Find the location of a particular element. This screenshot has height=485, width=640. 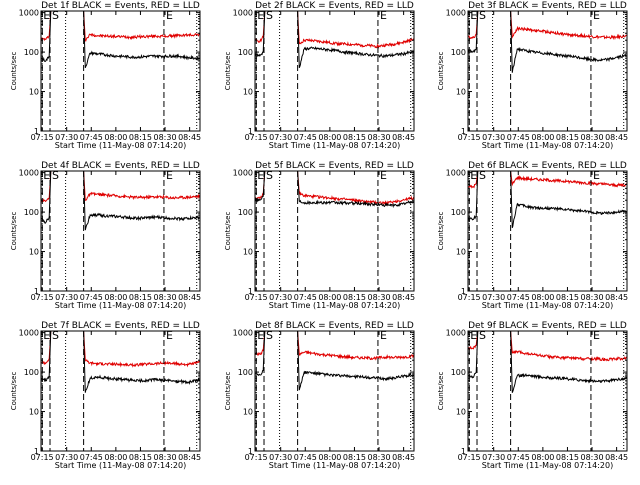

chart-title: Det 9f BLACK = Events, RED = LLD is located at coordinates (547, 326).